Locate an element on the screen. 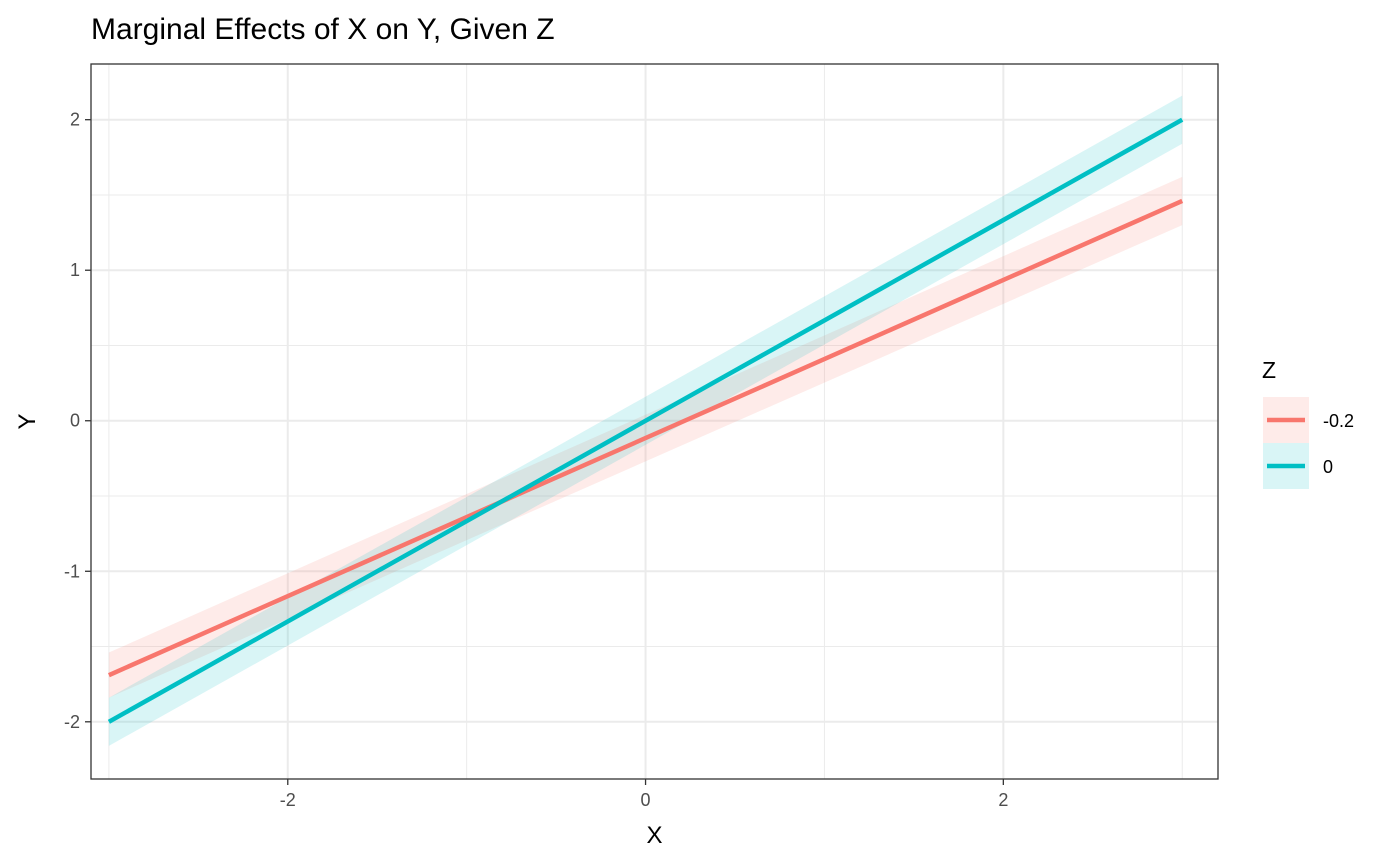 Image resolution: width=1400 pixels, height=866 pixels. x-tick-label: 0 is located at coordinates (646, 800).